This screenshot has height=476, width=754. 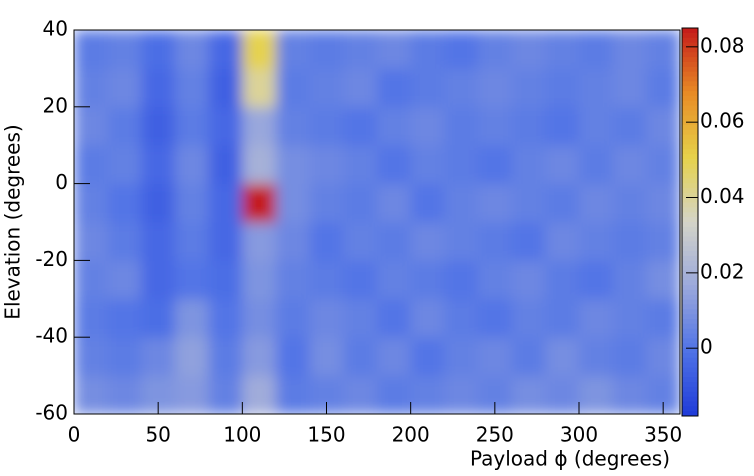 I want to click on x-tick-label: 0, so click(x=74, y=435).